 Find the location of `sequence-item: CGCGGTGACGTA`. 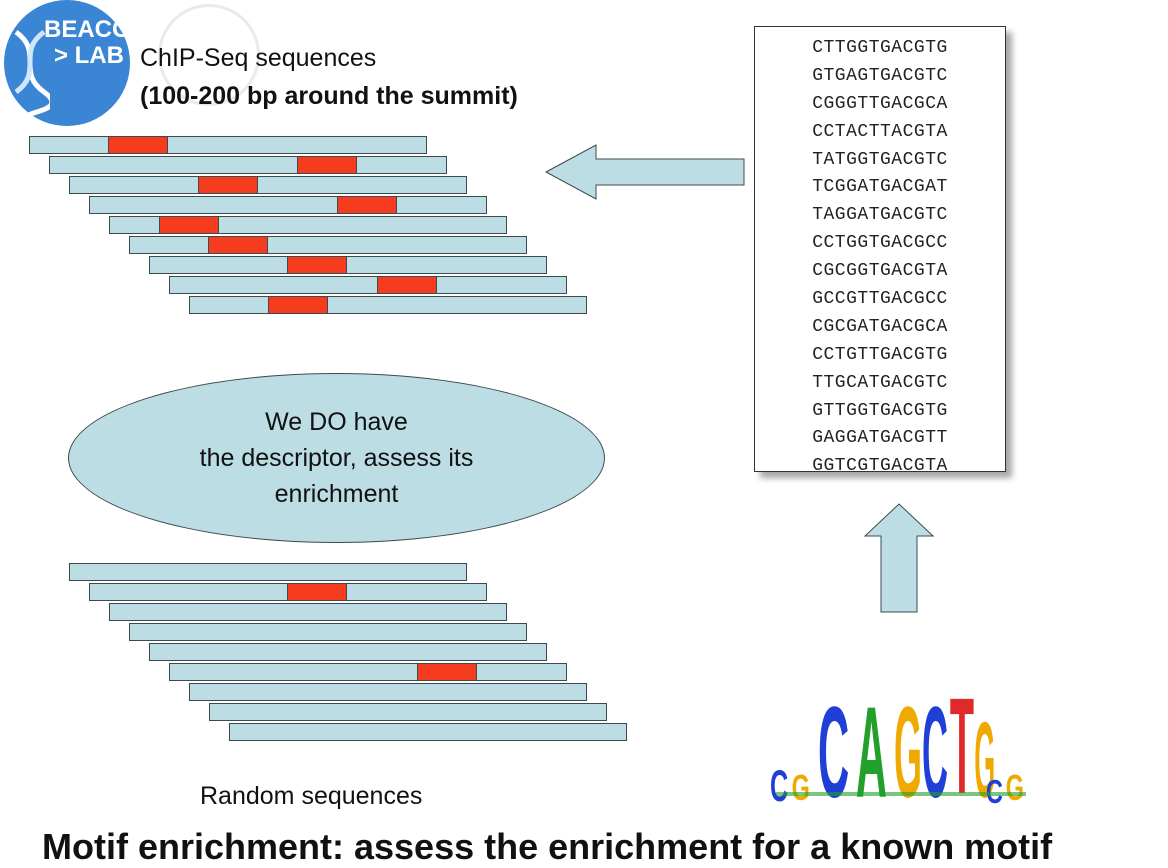

sequence-item: CGCGGTGACGTA is located at coordinates (880, 271).